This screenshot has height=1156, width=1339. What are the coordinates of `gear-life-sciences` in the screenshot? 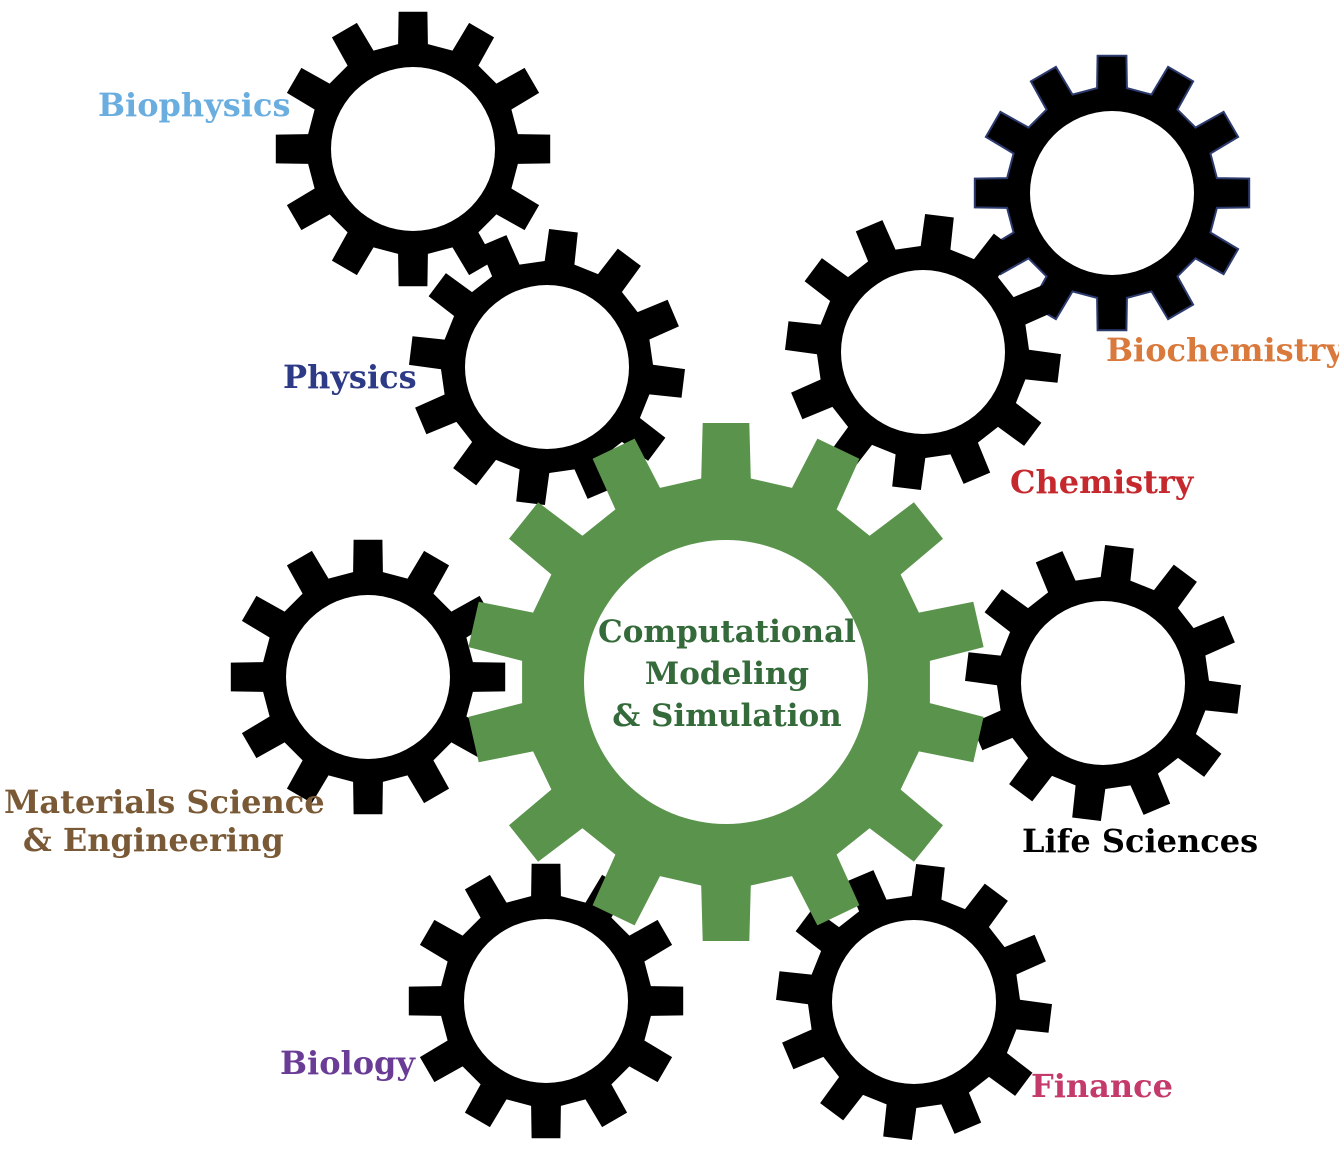 It's located at (1103, 683).